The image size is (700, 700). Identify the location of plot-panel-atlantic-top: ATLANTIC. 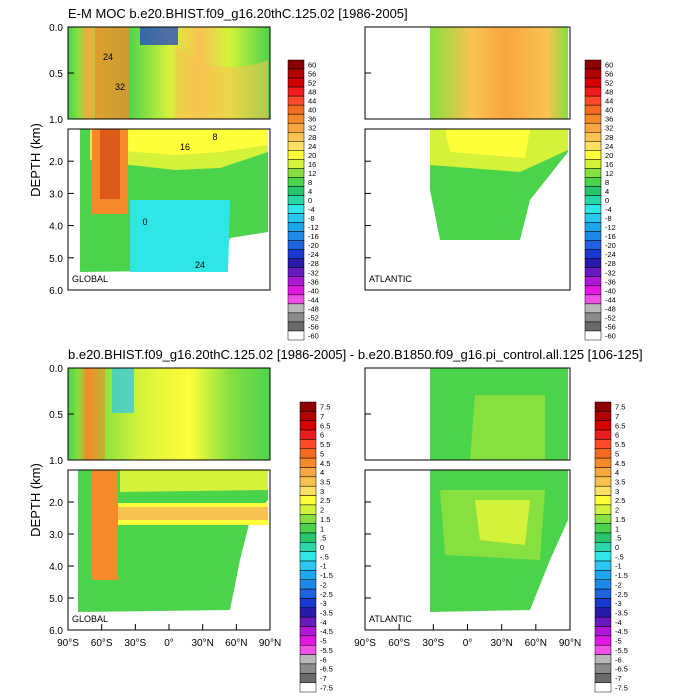
(467, 158).